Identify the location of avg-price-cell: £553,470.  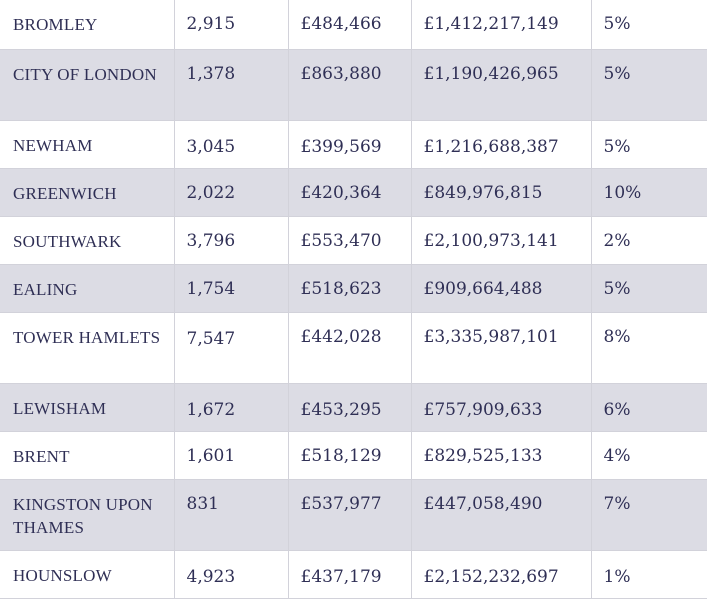
(350, 240).